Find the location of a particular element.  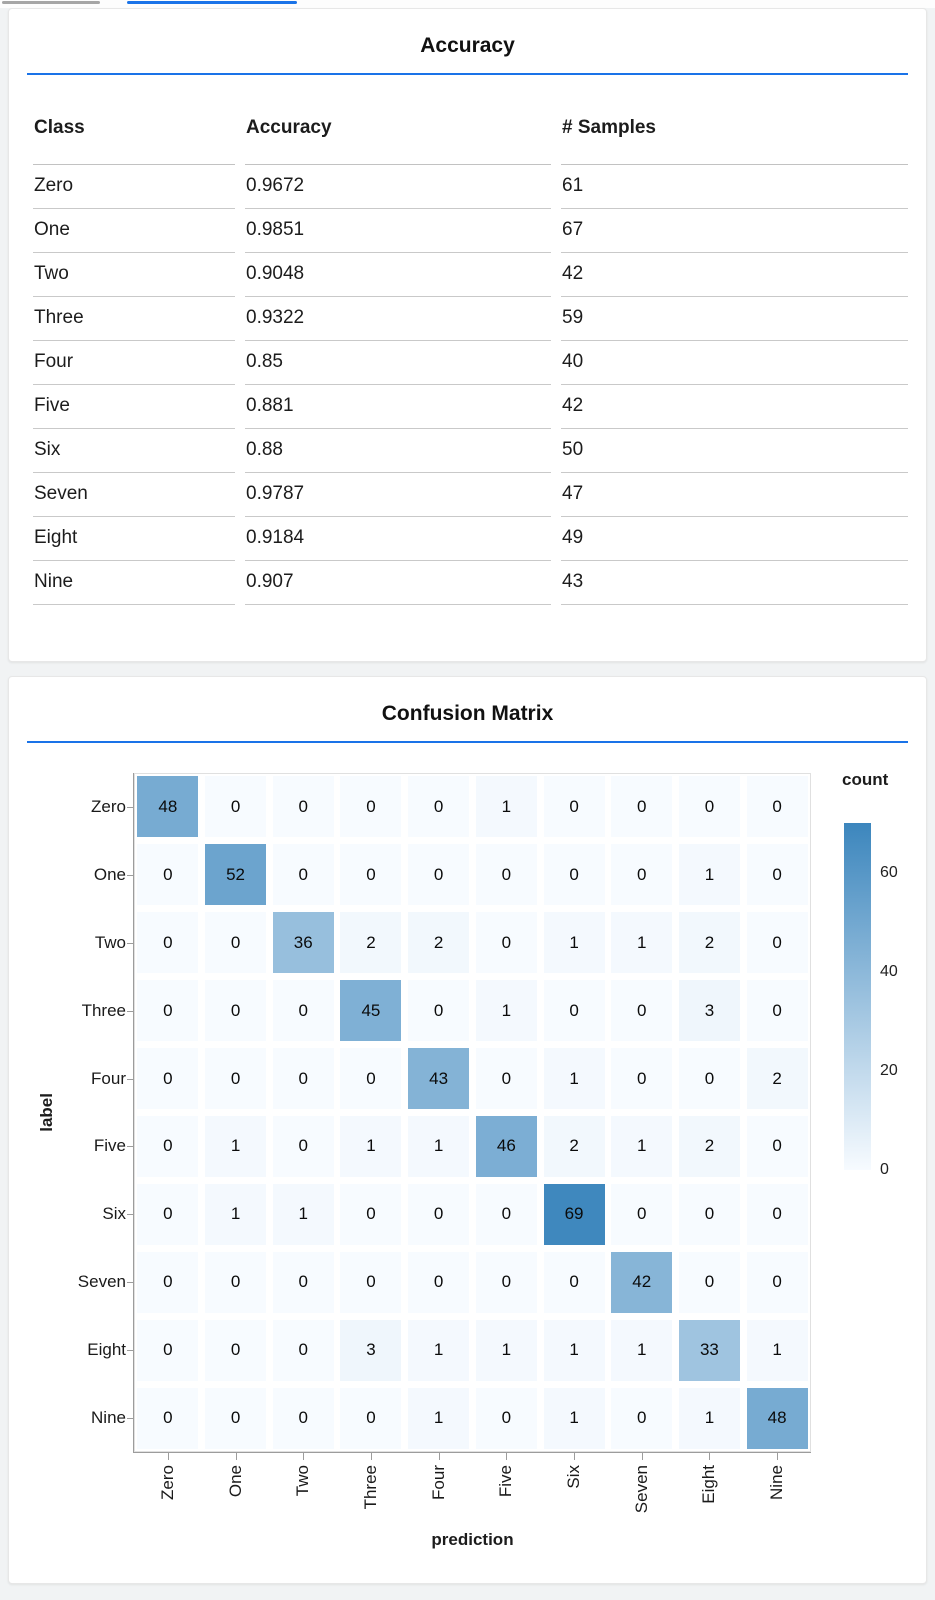

tab-indicator-inactive is located at coordinates (51, 2).